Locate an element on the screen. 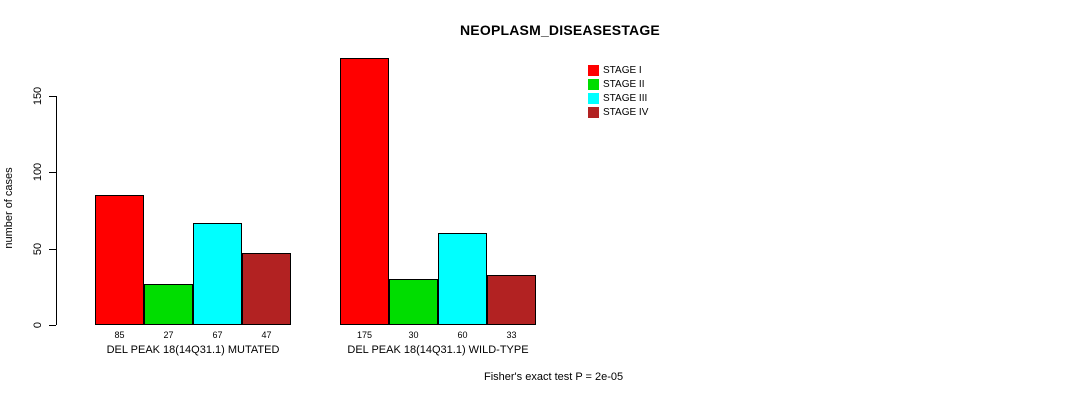 This screenshot has width=1090, height=400. y-tick-label-50: 50 is located at coordinates (38, 248).